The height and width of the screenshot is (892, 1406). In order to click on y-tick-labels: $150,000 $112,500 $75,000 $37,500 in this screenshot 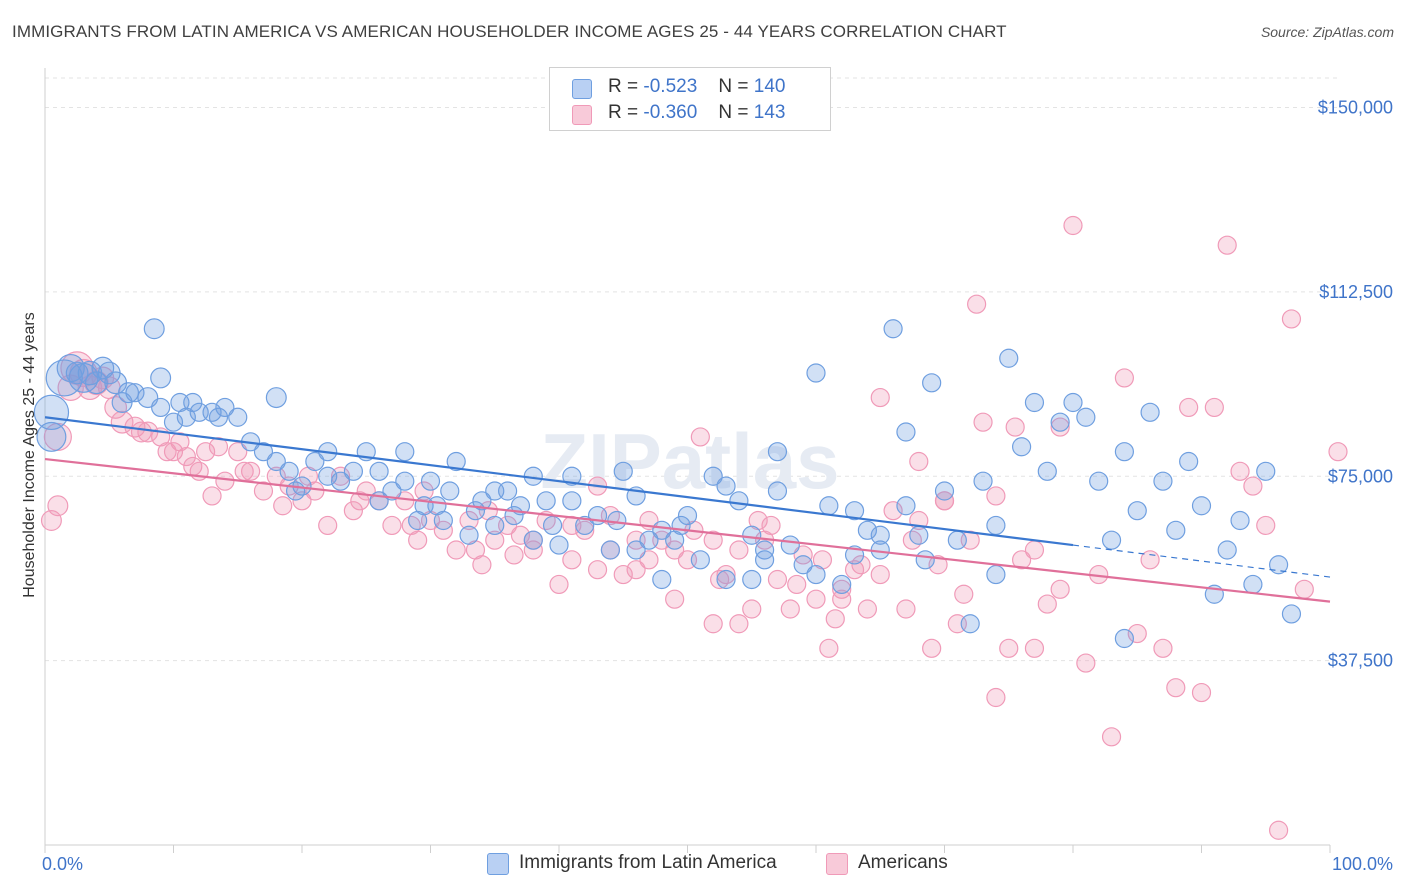, I will do `click(1355, 384)`.